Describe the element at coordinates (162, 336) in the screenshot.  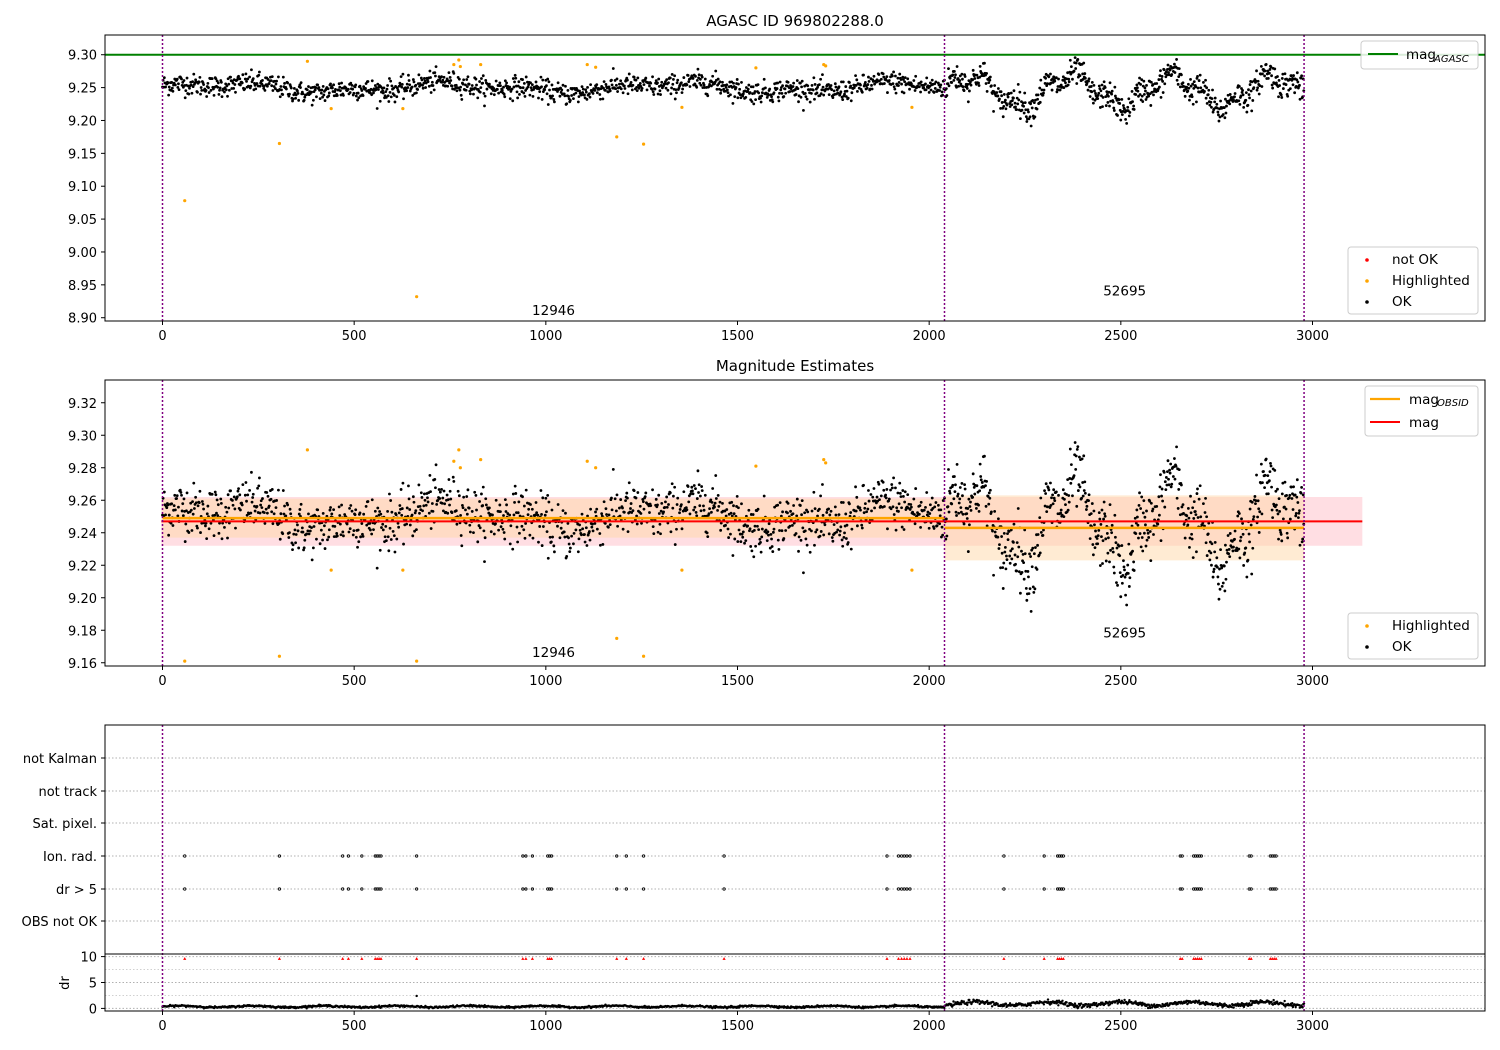
I see `panel1-xtick-label: 0` at that location.